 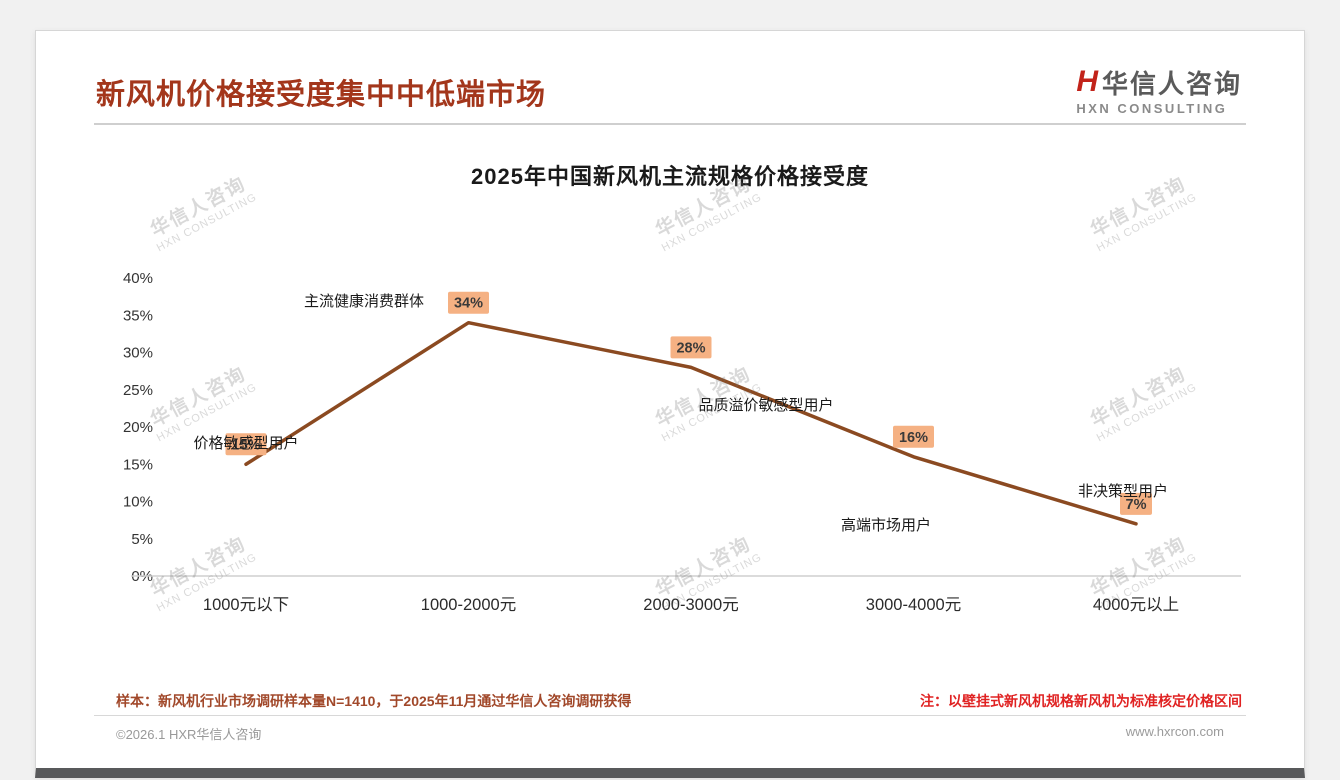 I want to click on annotation-label: 主流健康消费群体, so click(x=364, y=301).